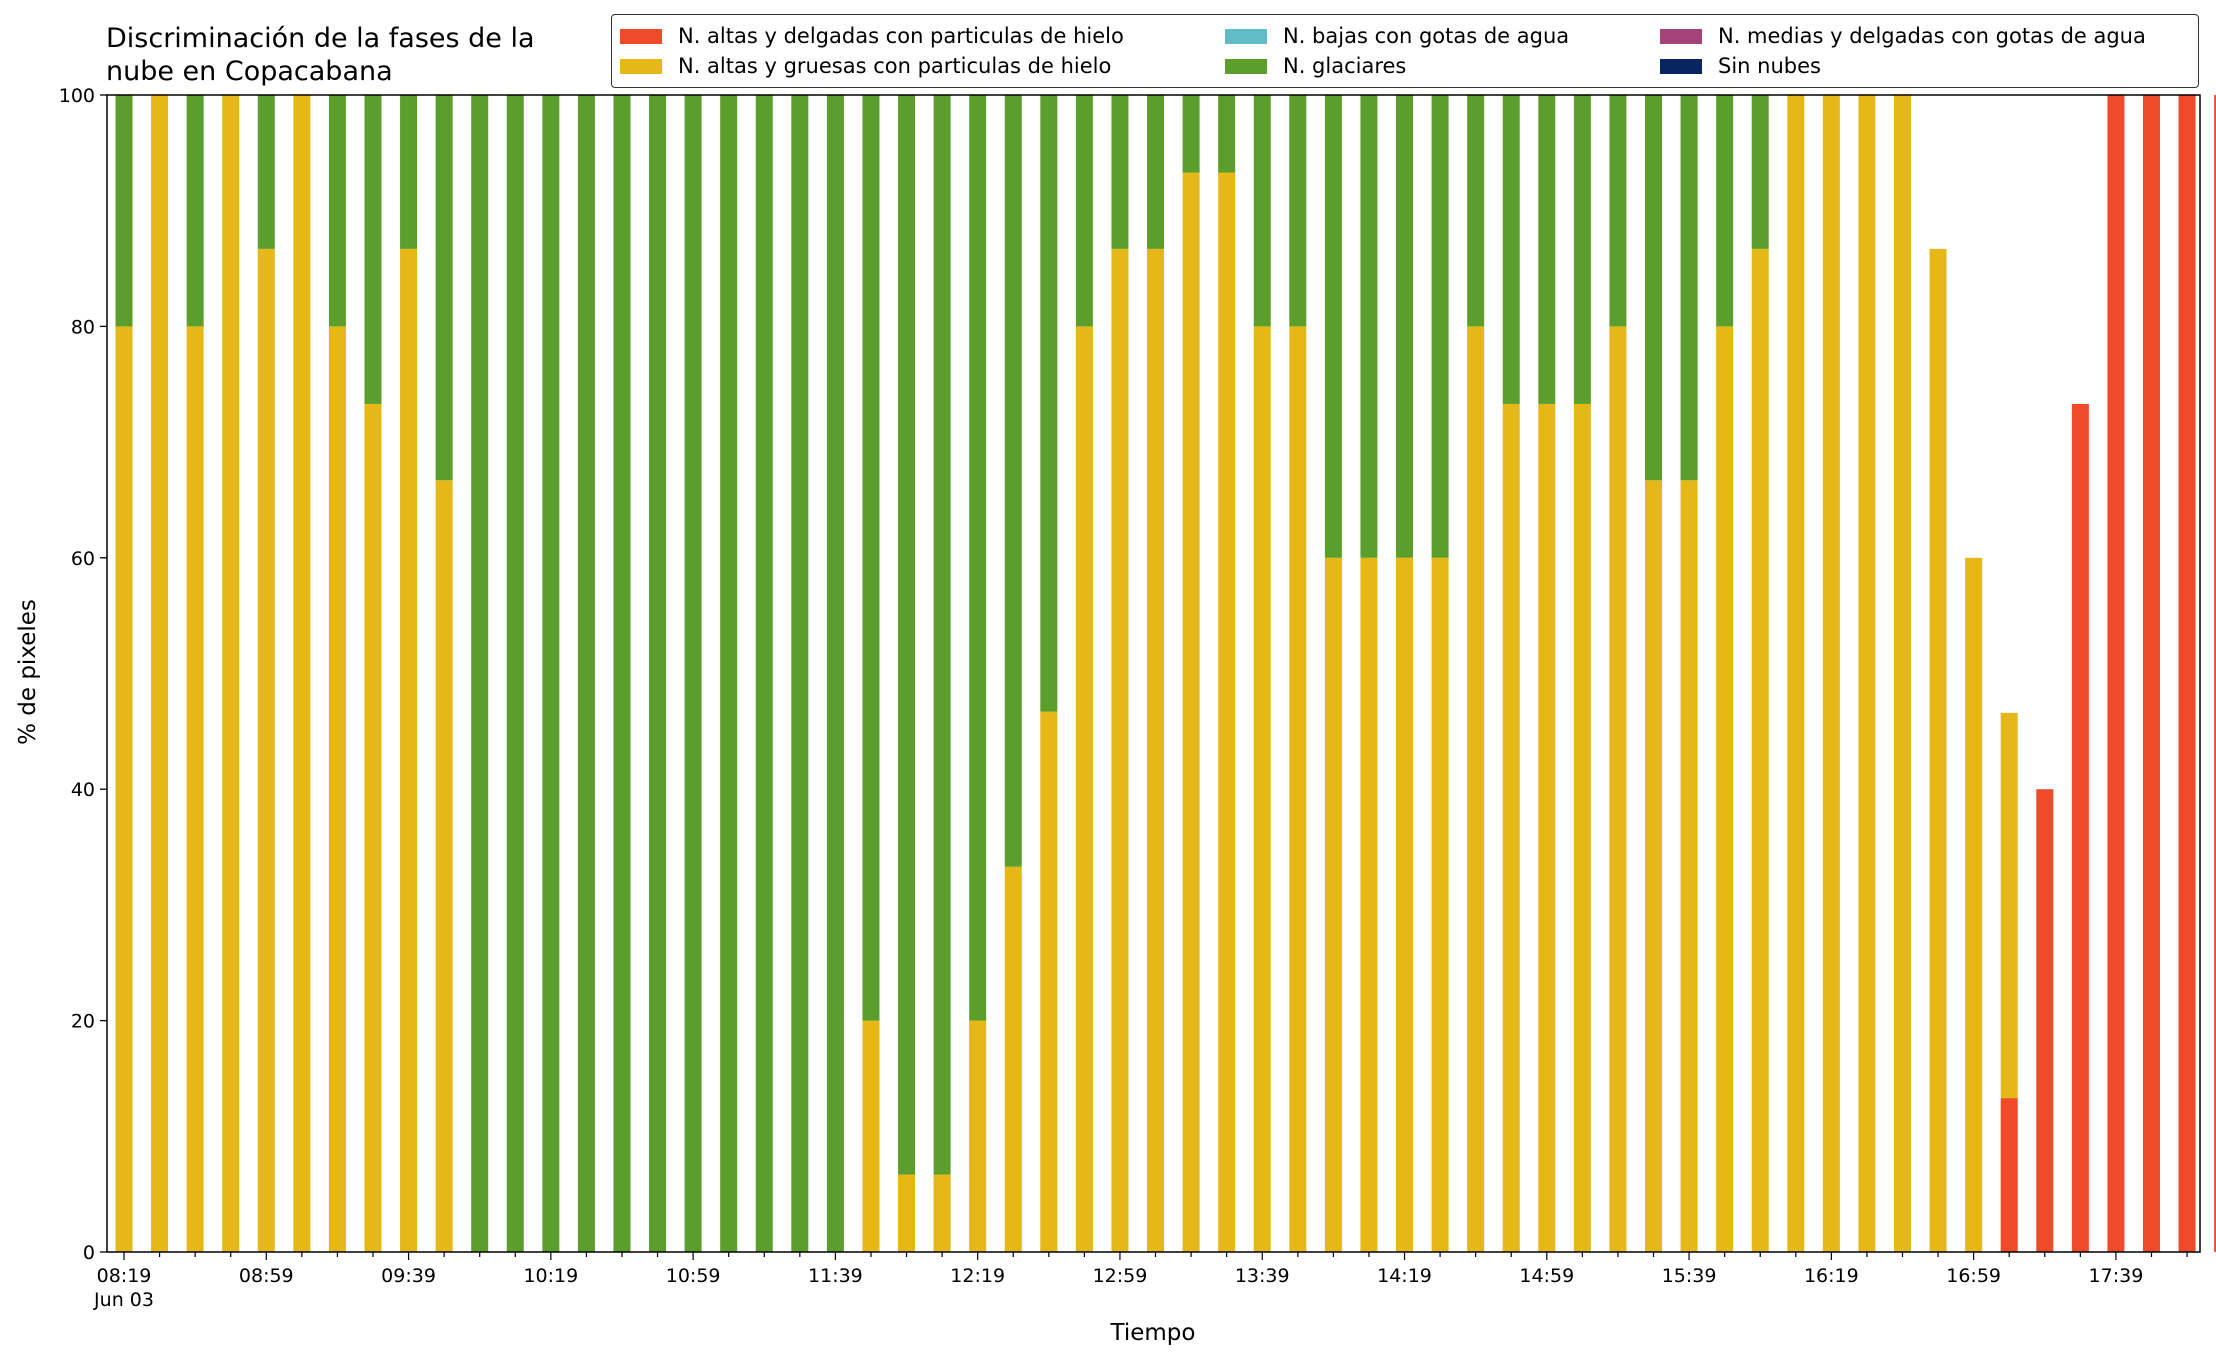 The image size is (2216, 1355). What do you see at coordinates (124, 789) in the screenshot?
I see `bar-segment-0-s1` at bounding box center [124, 789].